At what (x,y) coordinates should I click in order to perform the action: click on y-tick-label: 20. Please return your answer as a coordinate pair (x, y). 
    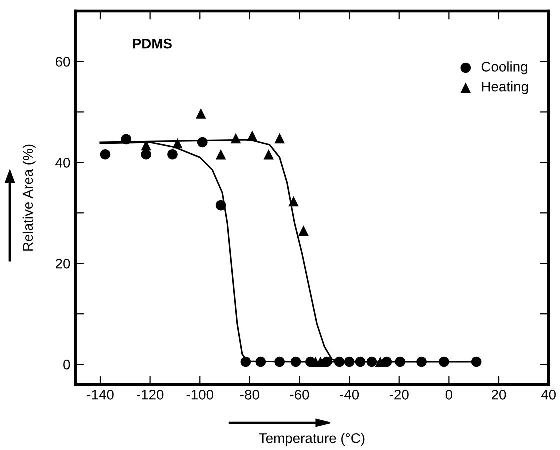
    Looking at the image, I should click on (63, 263).